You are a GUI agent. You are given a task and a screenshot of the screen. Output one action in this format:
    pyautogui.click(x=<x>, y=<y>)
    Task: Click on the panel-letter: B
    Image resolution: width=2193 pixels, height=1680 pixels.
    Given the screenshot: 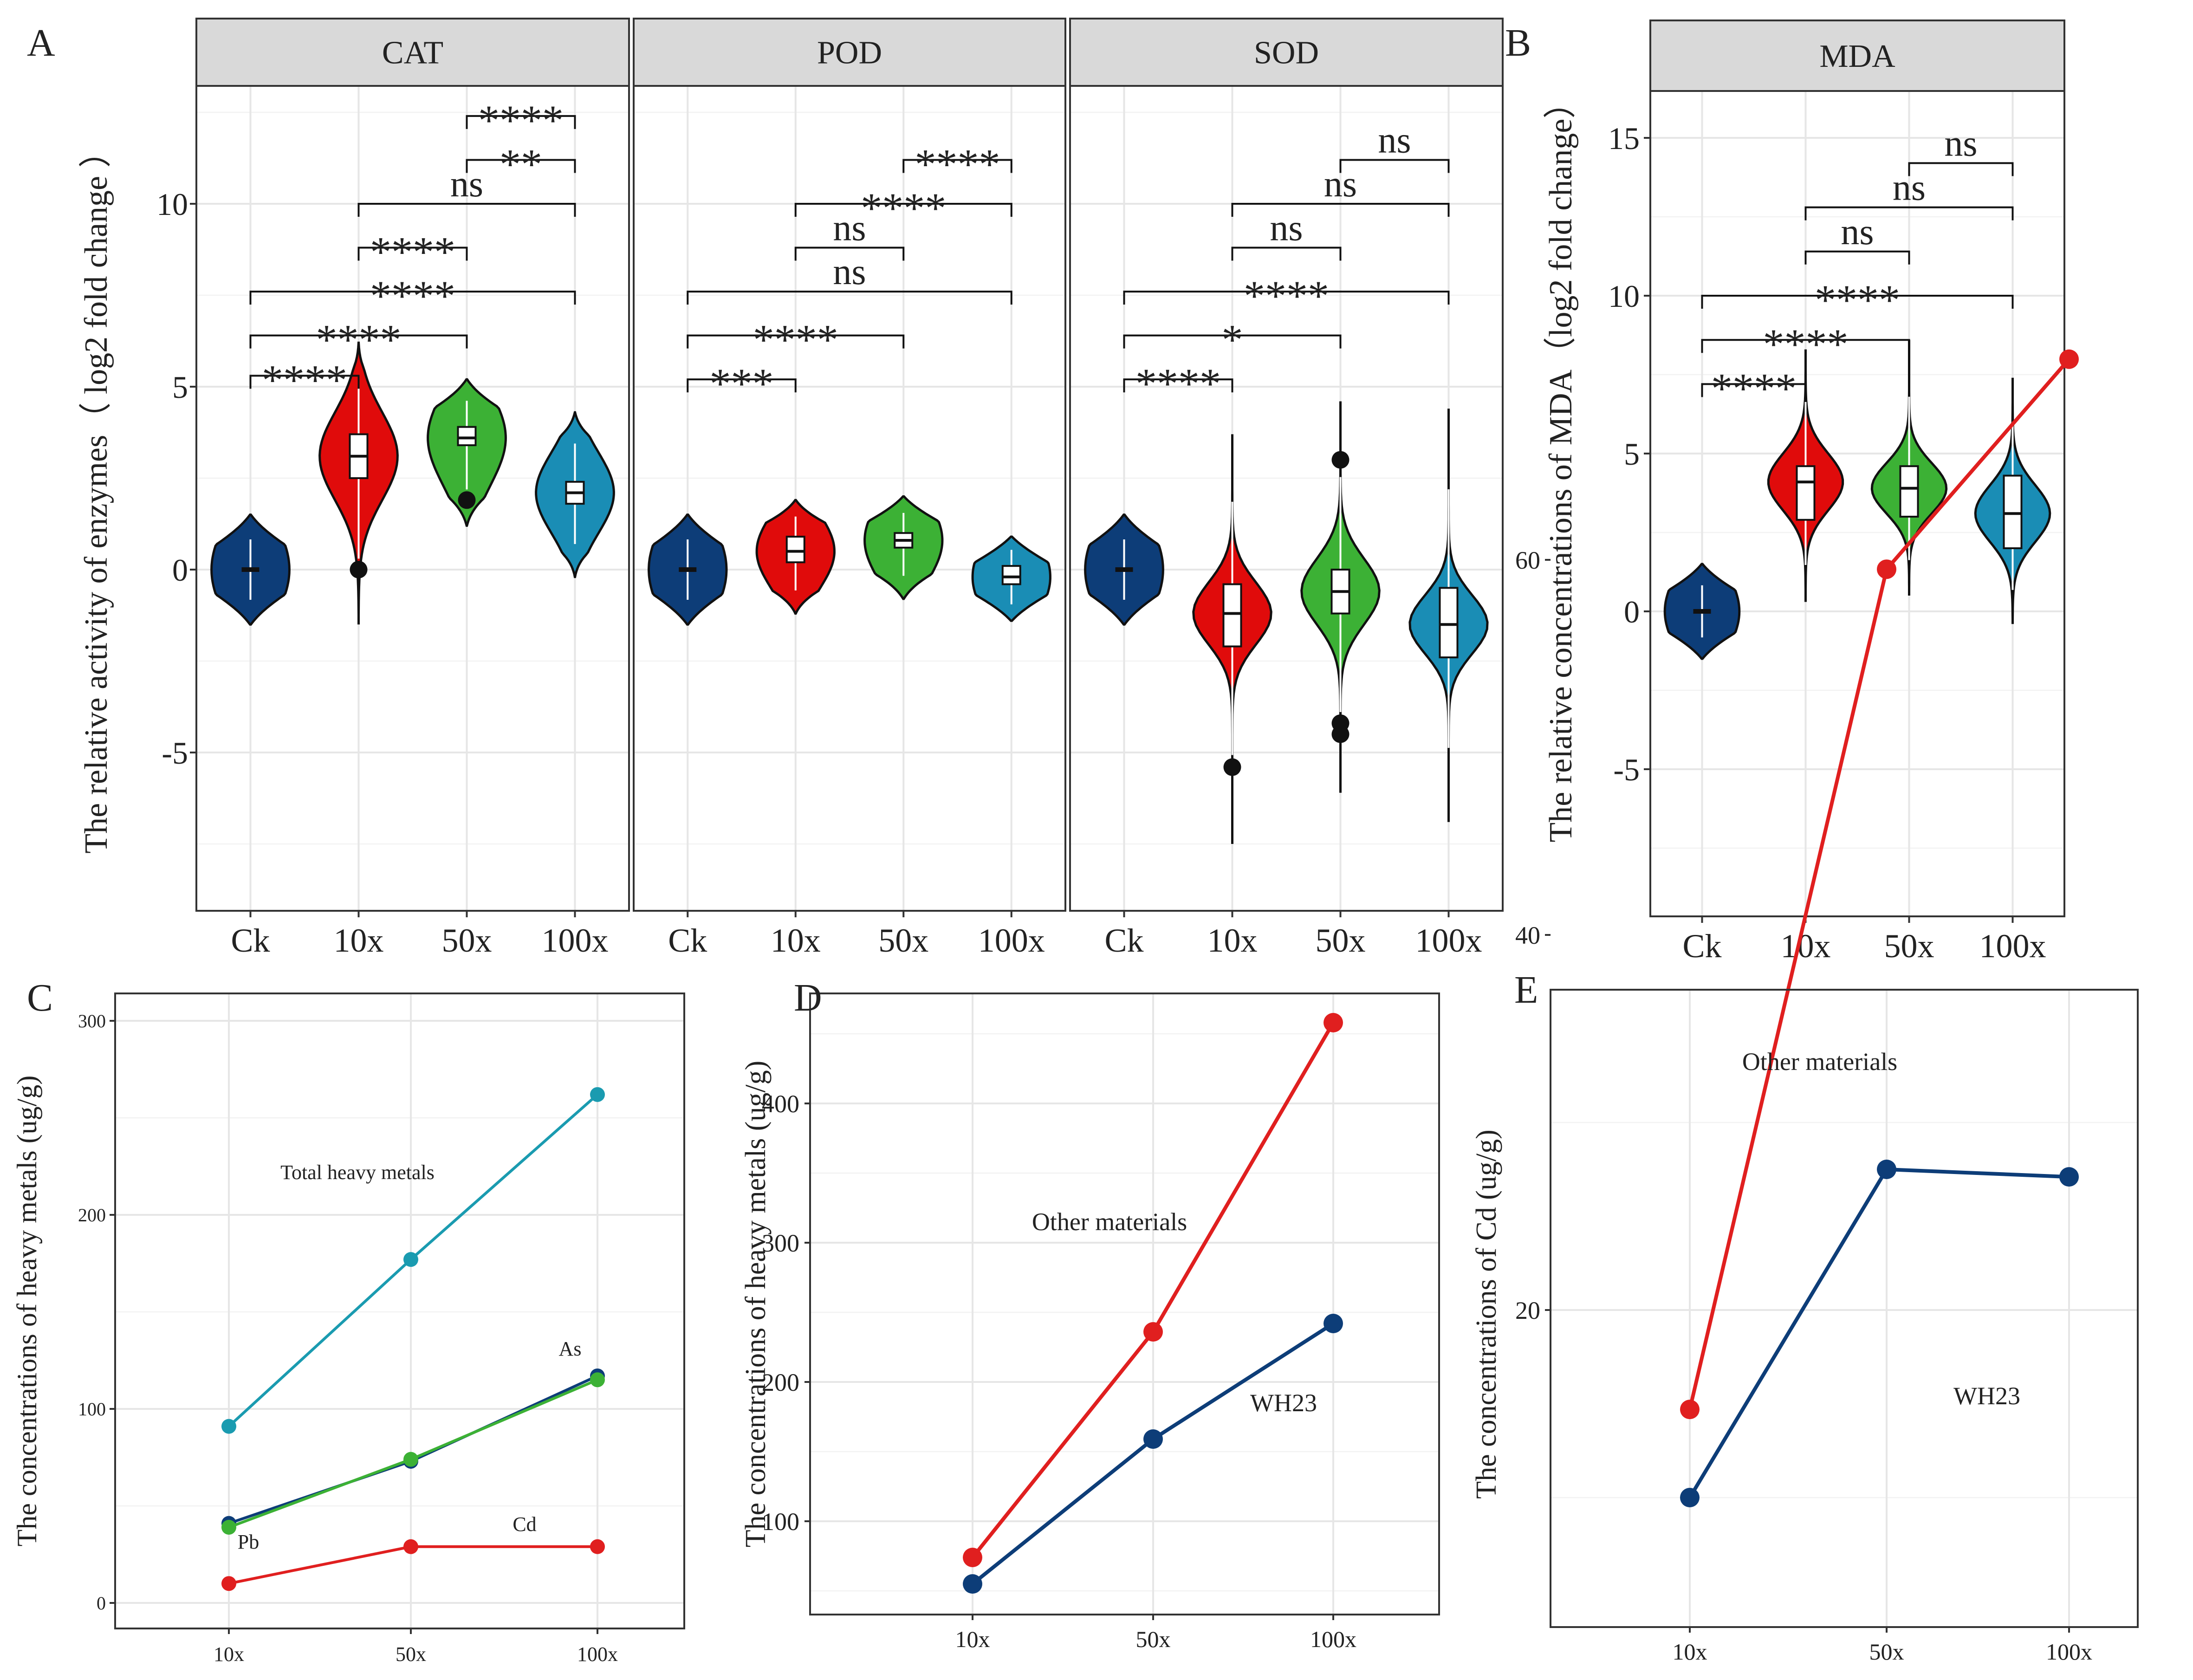 What is the action you would take?
    pyautogui.click(x=1518, y=43)
    